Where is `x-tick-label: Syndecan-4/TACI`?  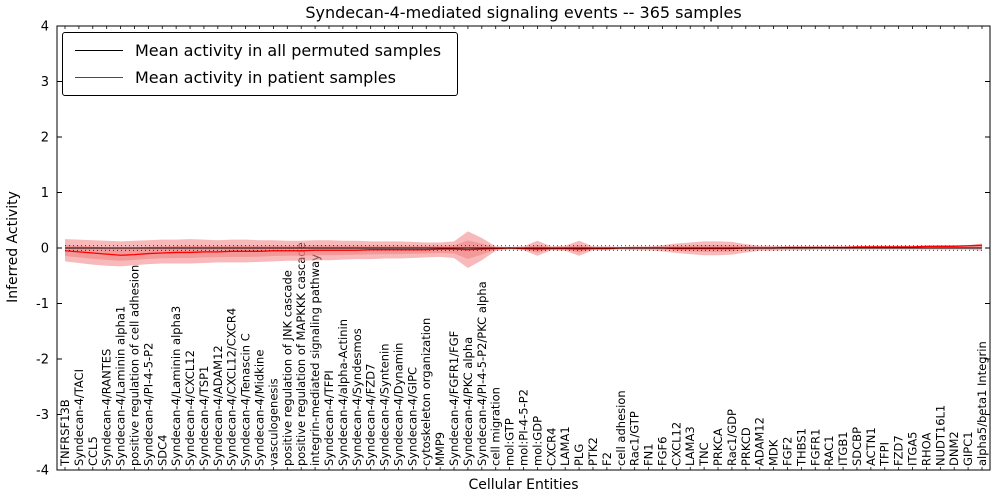 x-tick-label: Syndecan-4/TACI is located at coordinates (79, 417).